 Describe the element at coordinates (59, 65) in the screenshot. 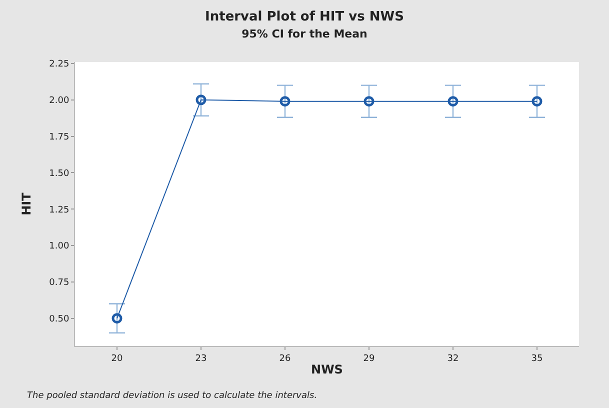

I see `y-tick-label: 2.25` at that location.